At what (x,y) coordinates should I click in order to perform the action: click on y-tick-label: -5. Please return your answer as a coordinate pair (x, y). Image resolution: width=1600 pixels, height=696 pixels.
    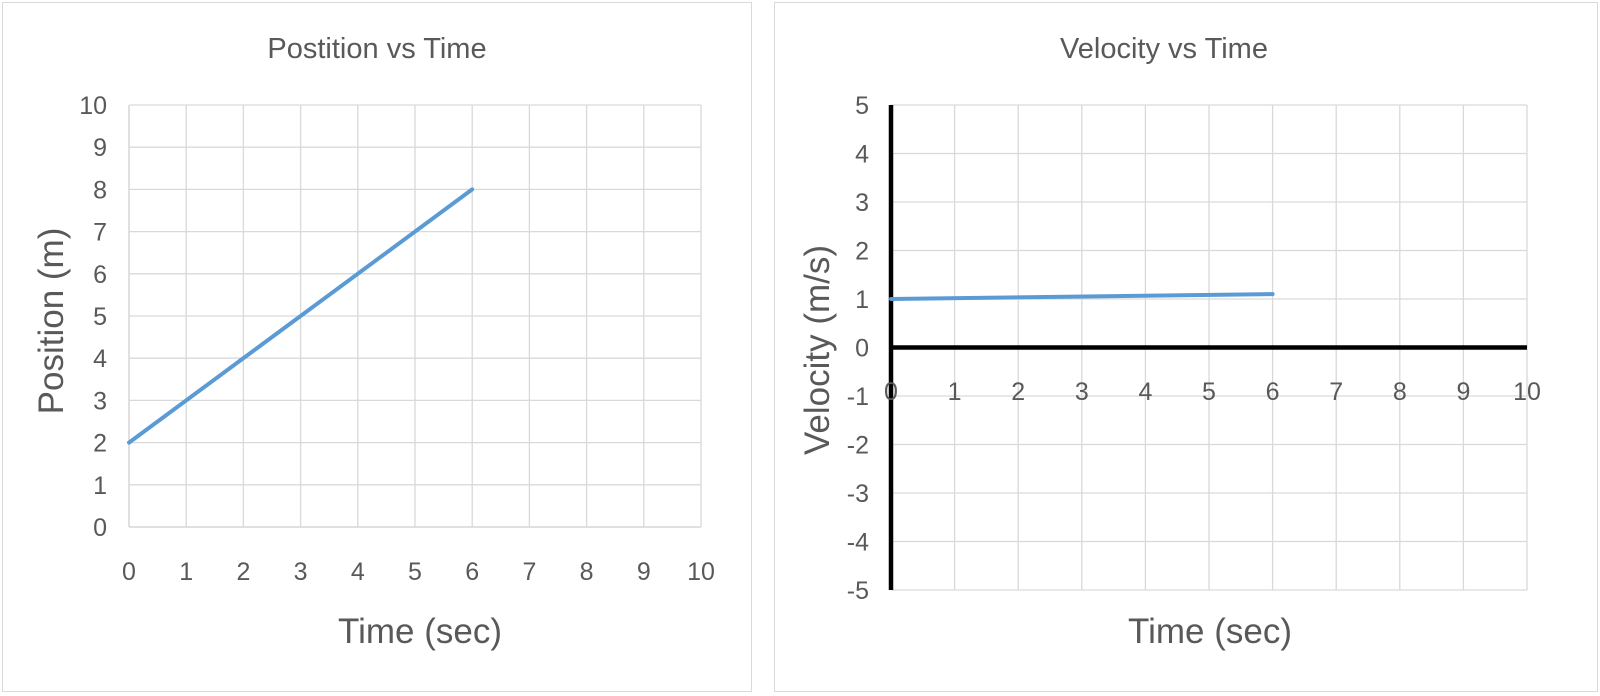
    Looking at the image, I should click on (858, 591).